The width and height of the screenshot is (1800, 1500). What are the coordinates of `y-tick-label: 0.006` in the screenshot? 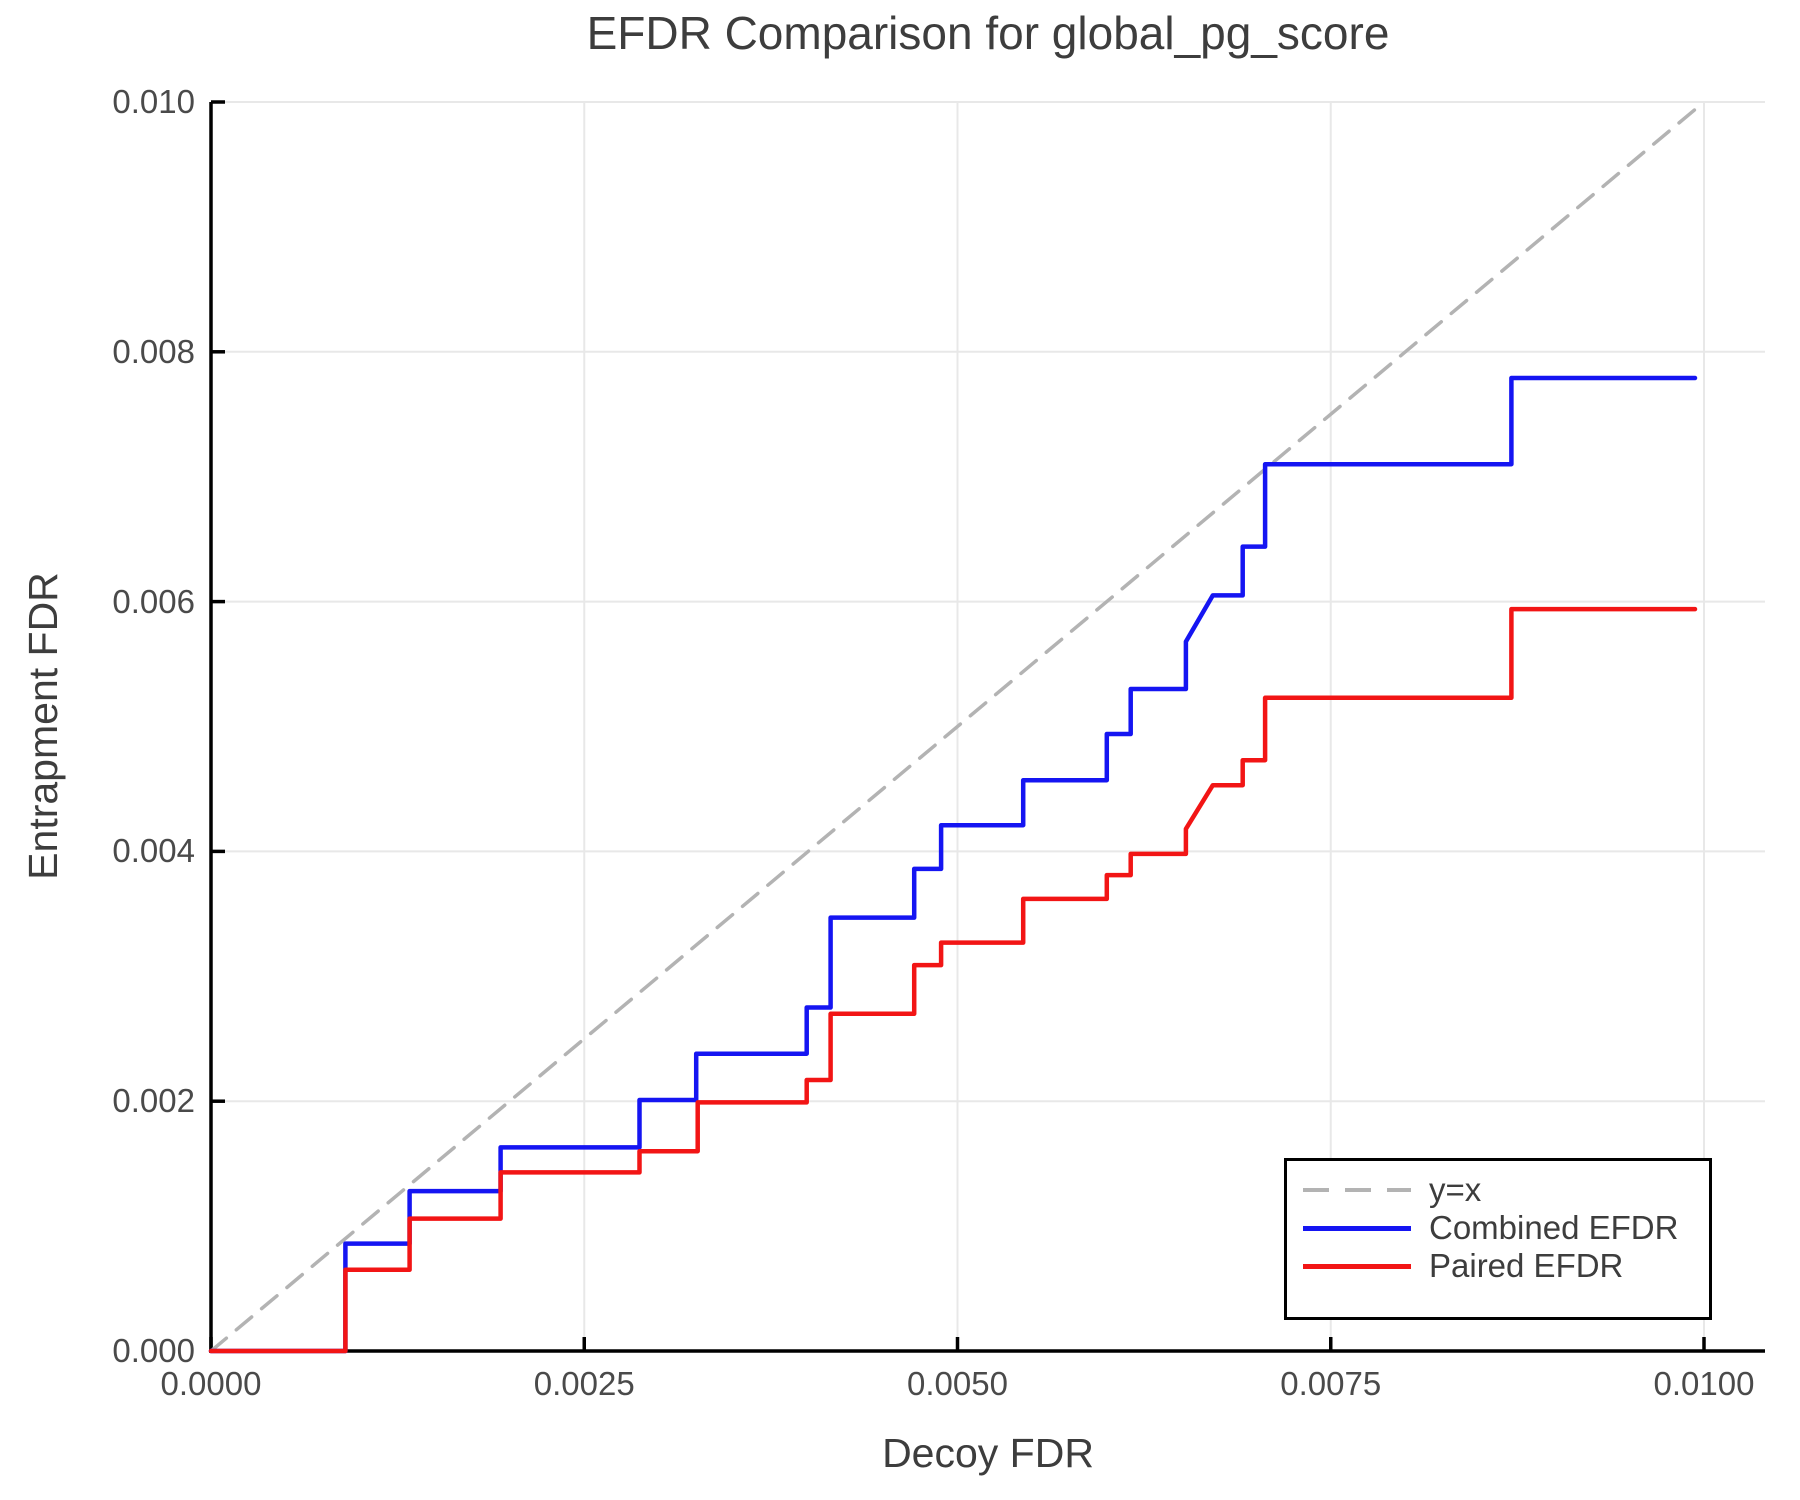 It's located at (153, 601).